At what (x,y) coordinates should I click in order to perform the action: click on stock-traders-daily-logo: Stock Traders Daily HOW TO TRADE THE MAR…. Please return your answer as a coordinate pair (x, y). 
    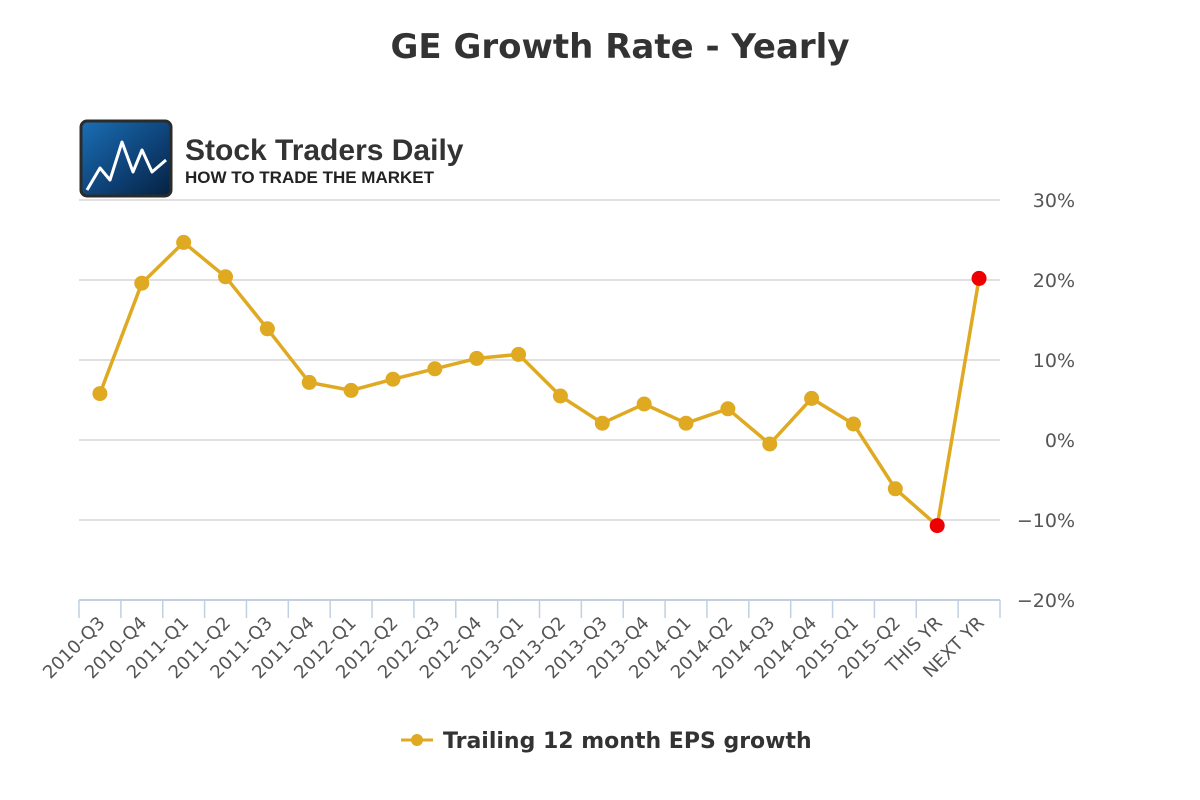
    Looking at the image, I should click on (271, 158).